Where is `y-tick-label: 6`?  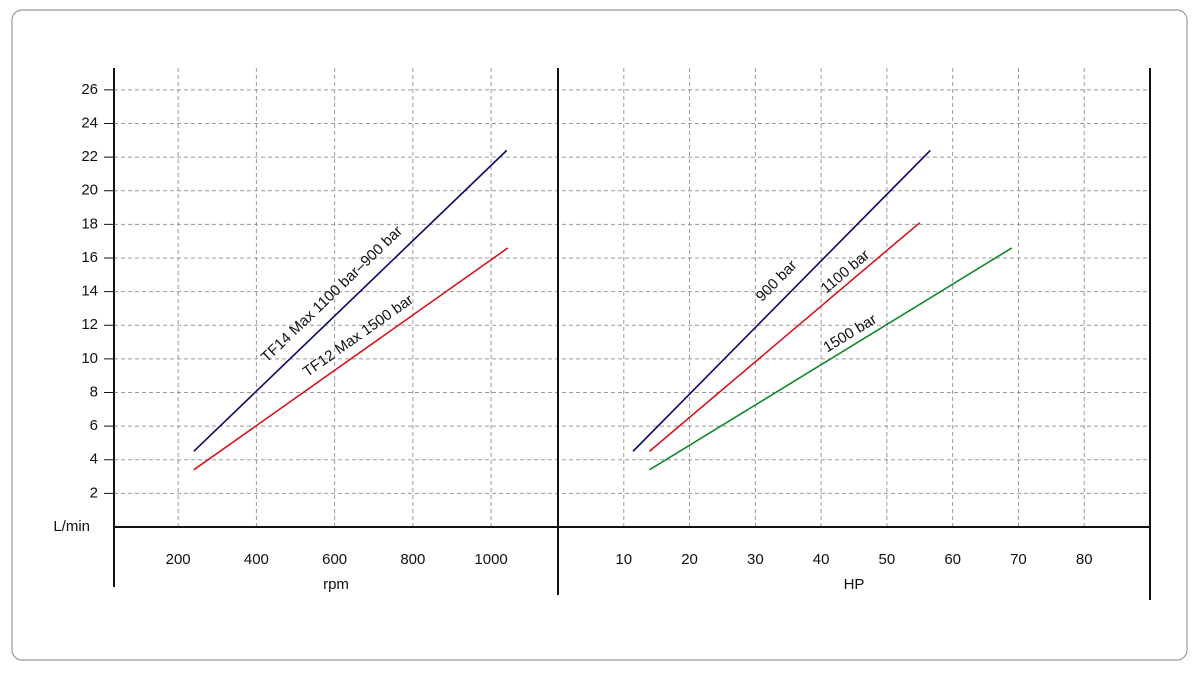 y-tick-label: 6 is located at coordinates (94, 425).